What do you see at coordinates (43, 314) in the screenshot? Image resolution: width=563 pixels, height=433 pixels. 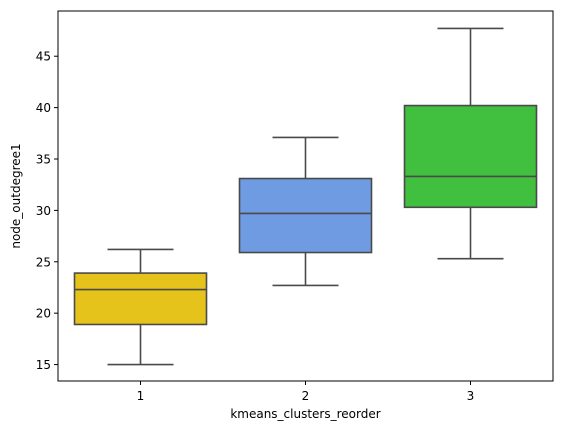 I see `y-tick-label: 20` at bounding box center [43, 314].